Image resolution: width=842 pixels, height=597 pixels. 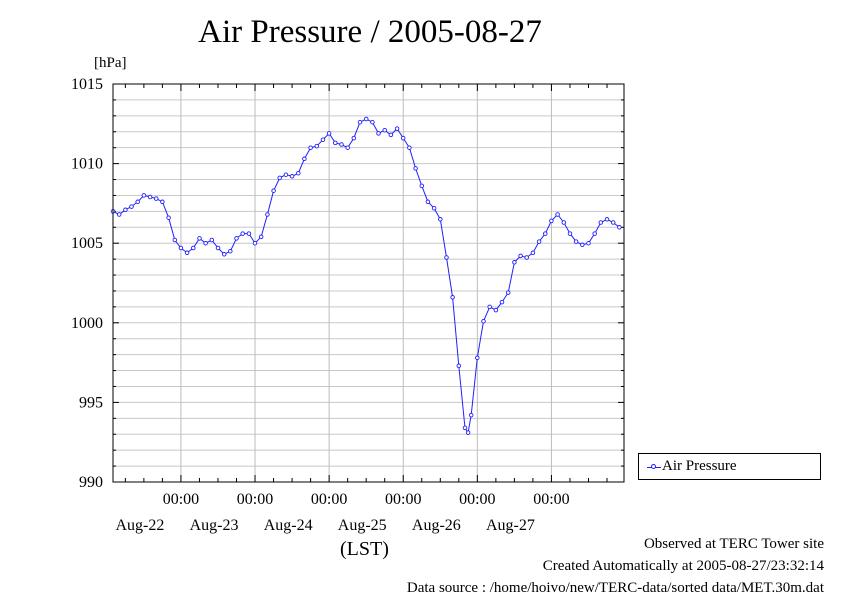 What do you see at coordinates (288, 525) in the screenshot?
I see `x-tick-label-date: Aug-24` at bounding box center [288, 525].